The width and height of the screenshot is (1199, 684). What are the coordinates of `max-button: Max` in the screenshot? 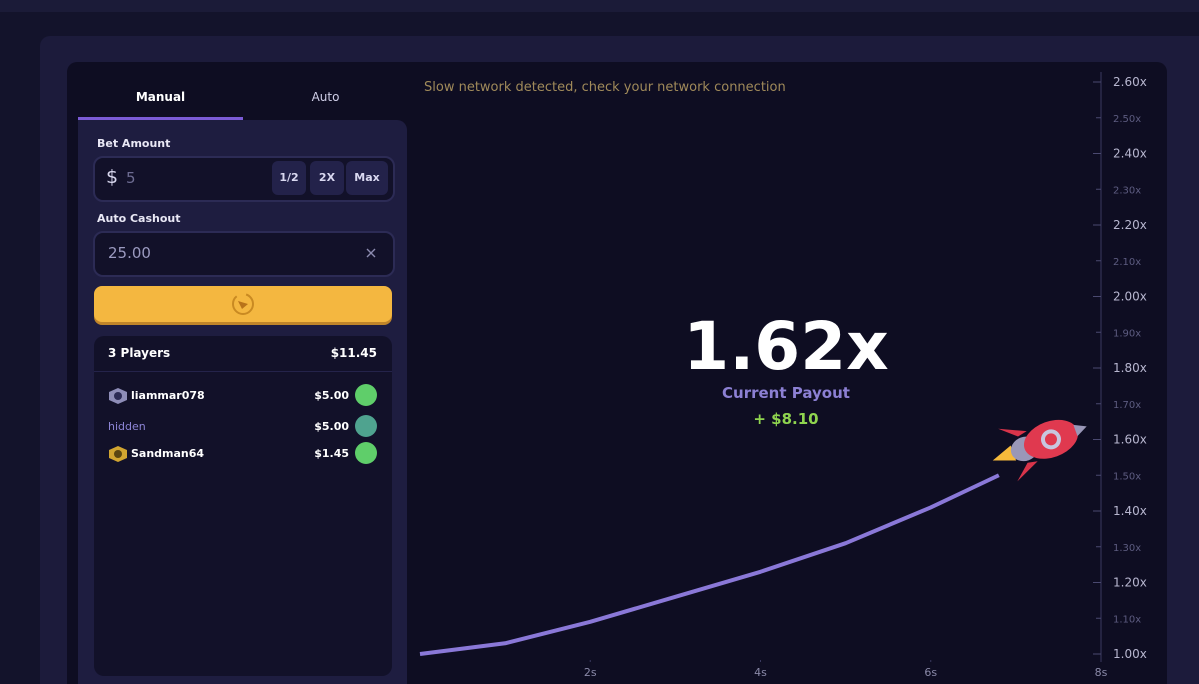 It's located at (367, 178).